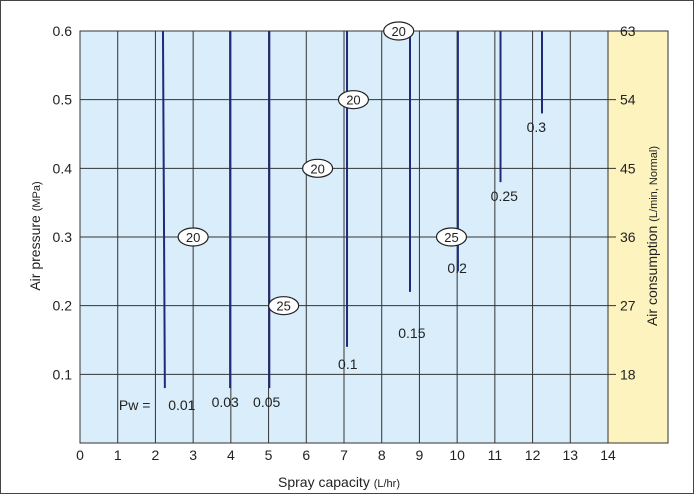  I want to click on x-tick-label: 10, so click(457, 455).